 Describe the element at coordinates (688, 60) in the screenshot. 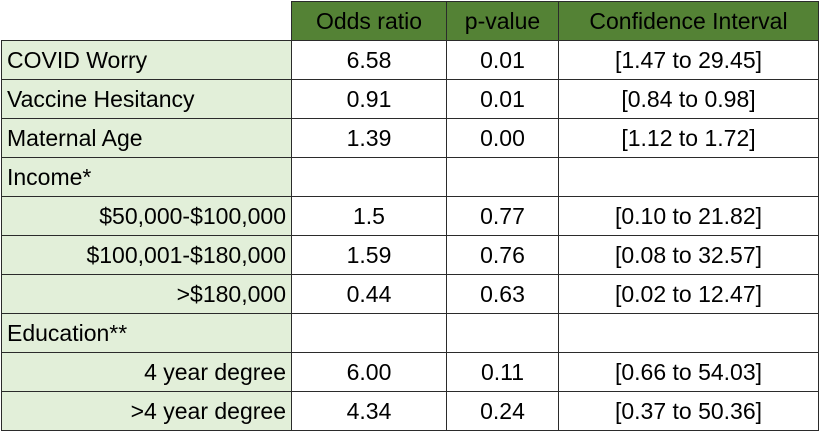

I see `confidence-interval-cell: [1.47 to 29.45]` at that location.